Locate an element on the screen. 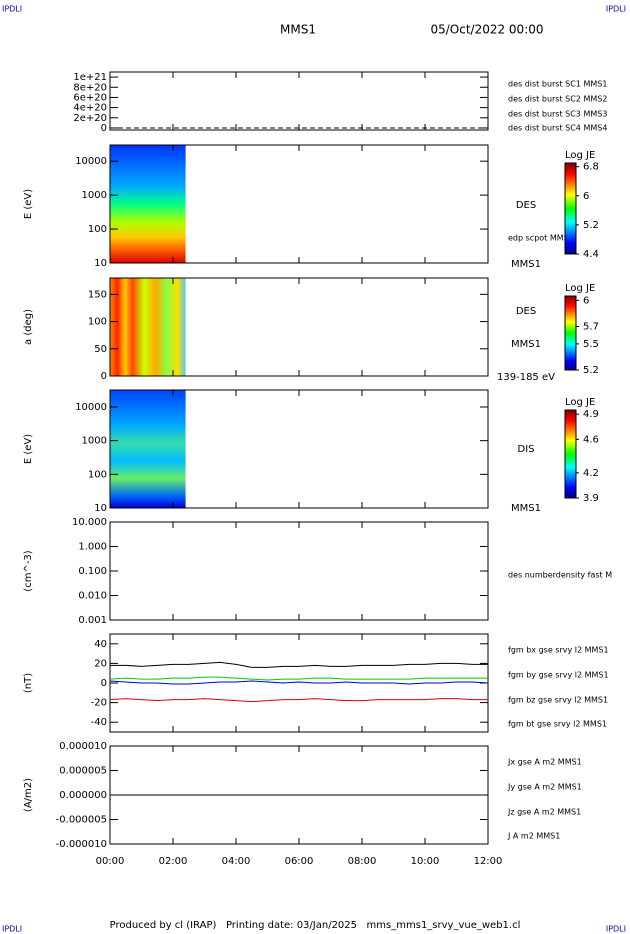 This screenshot has width=630, height=934. x-tick-label: 06:00 is located at coordinates (299, 861).